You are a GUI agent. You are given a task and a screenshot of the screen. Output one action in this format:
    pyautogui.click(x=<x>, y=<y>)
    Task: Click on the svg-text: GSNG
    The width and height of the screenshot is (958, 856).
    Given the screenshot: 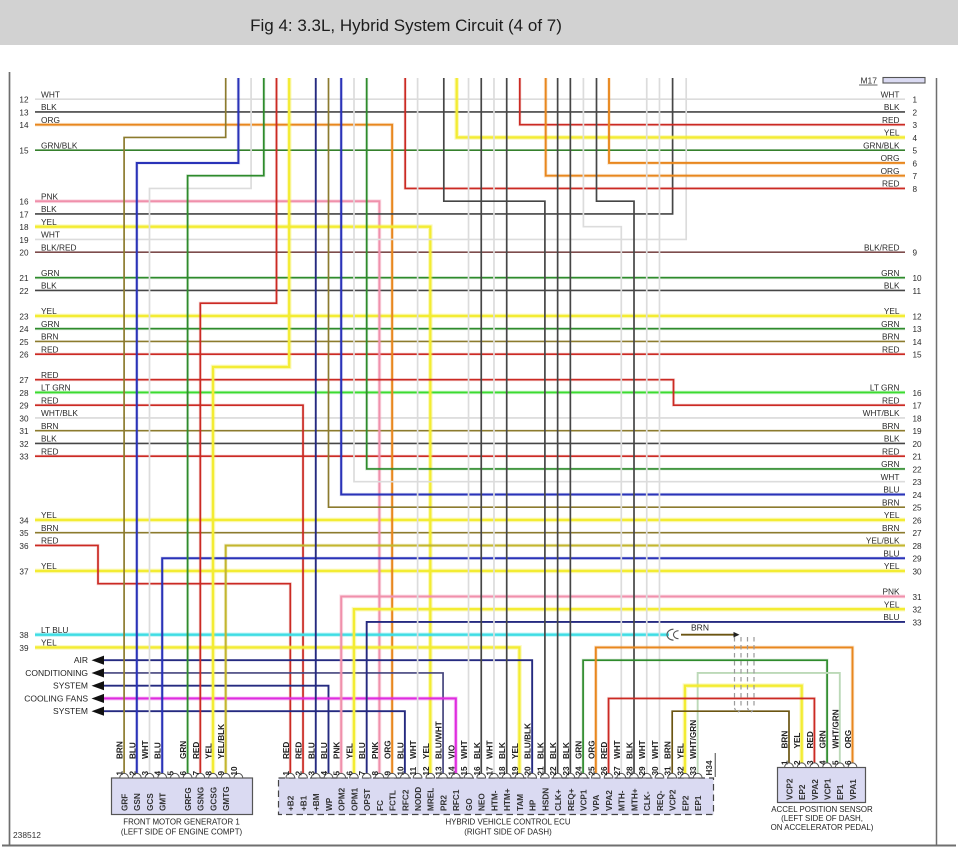 What is the action you would take?
    pyautogui.click(x=201, y=799)
    